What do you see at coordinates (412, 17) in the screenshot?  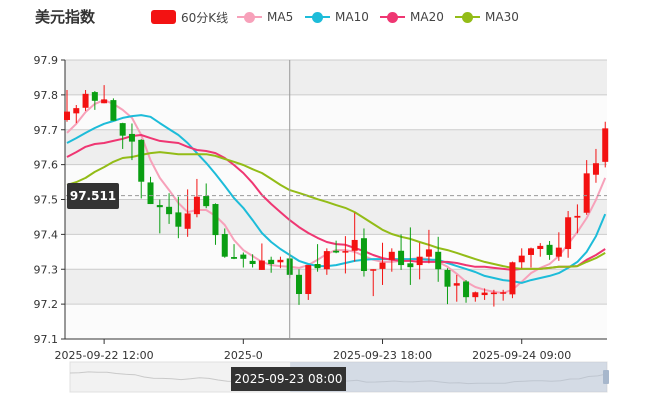 I see `legend-ma20: MA20` at bounding box center [412, 17].